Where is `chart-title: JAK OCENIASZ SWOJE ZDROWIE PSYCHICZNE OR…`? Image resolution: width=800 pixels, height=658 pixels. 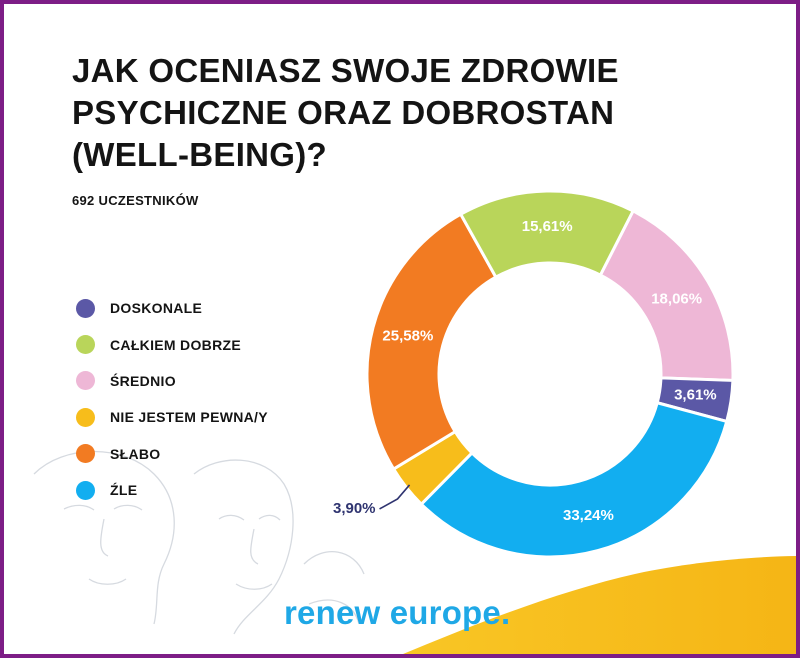 chart-title: JAK OCENIASZ SWOJE ZDROWIE PSYCHICZNE OR… is located at coordinates (345, 112).